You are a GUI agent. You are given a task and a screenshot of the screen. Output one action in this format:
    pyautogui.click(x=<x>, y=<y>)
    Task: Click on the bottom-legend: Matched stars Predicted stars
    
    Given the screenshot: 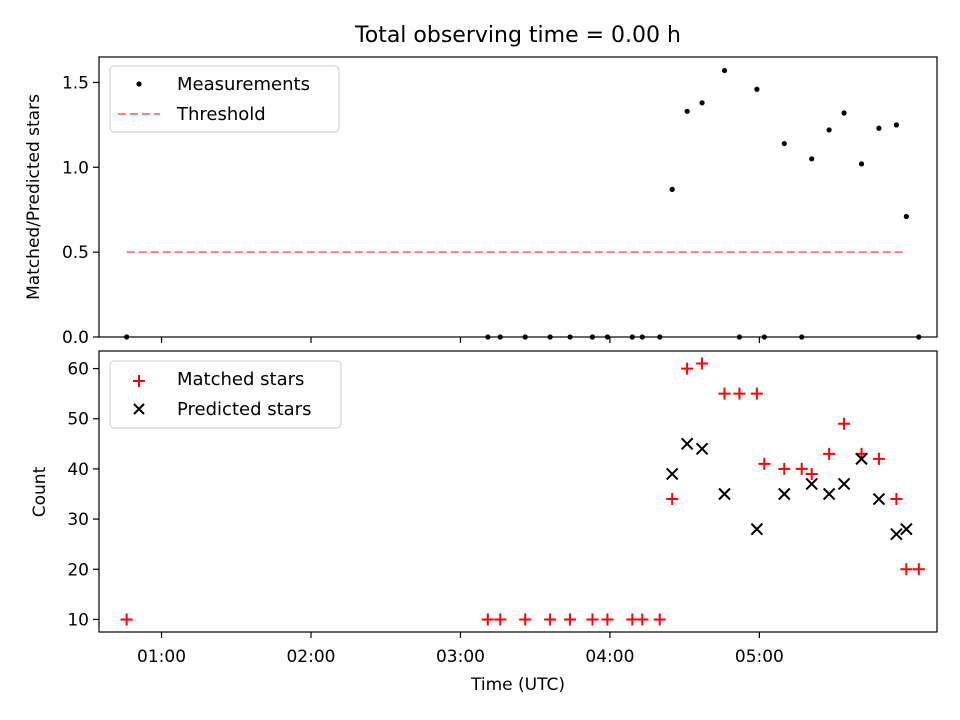 What is the action you would take?
    pyautogui.click(x=225, y=394)
    